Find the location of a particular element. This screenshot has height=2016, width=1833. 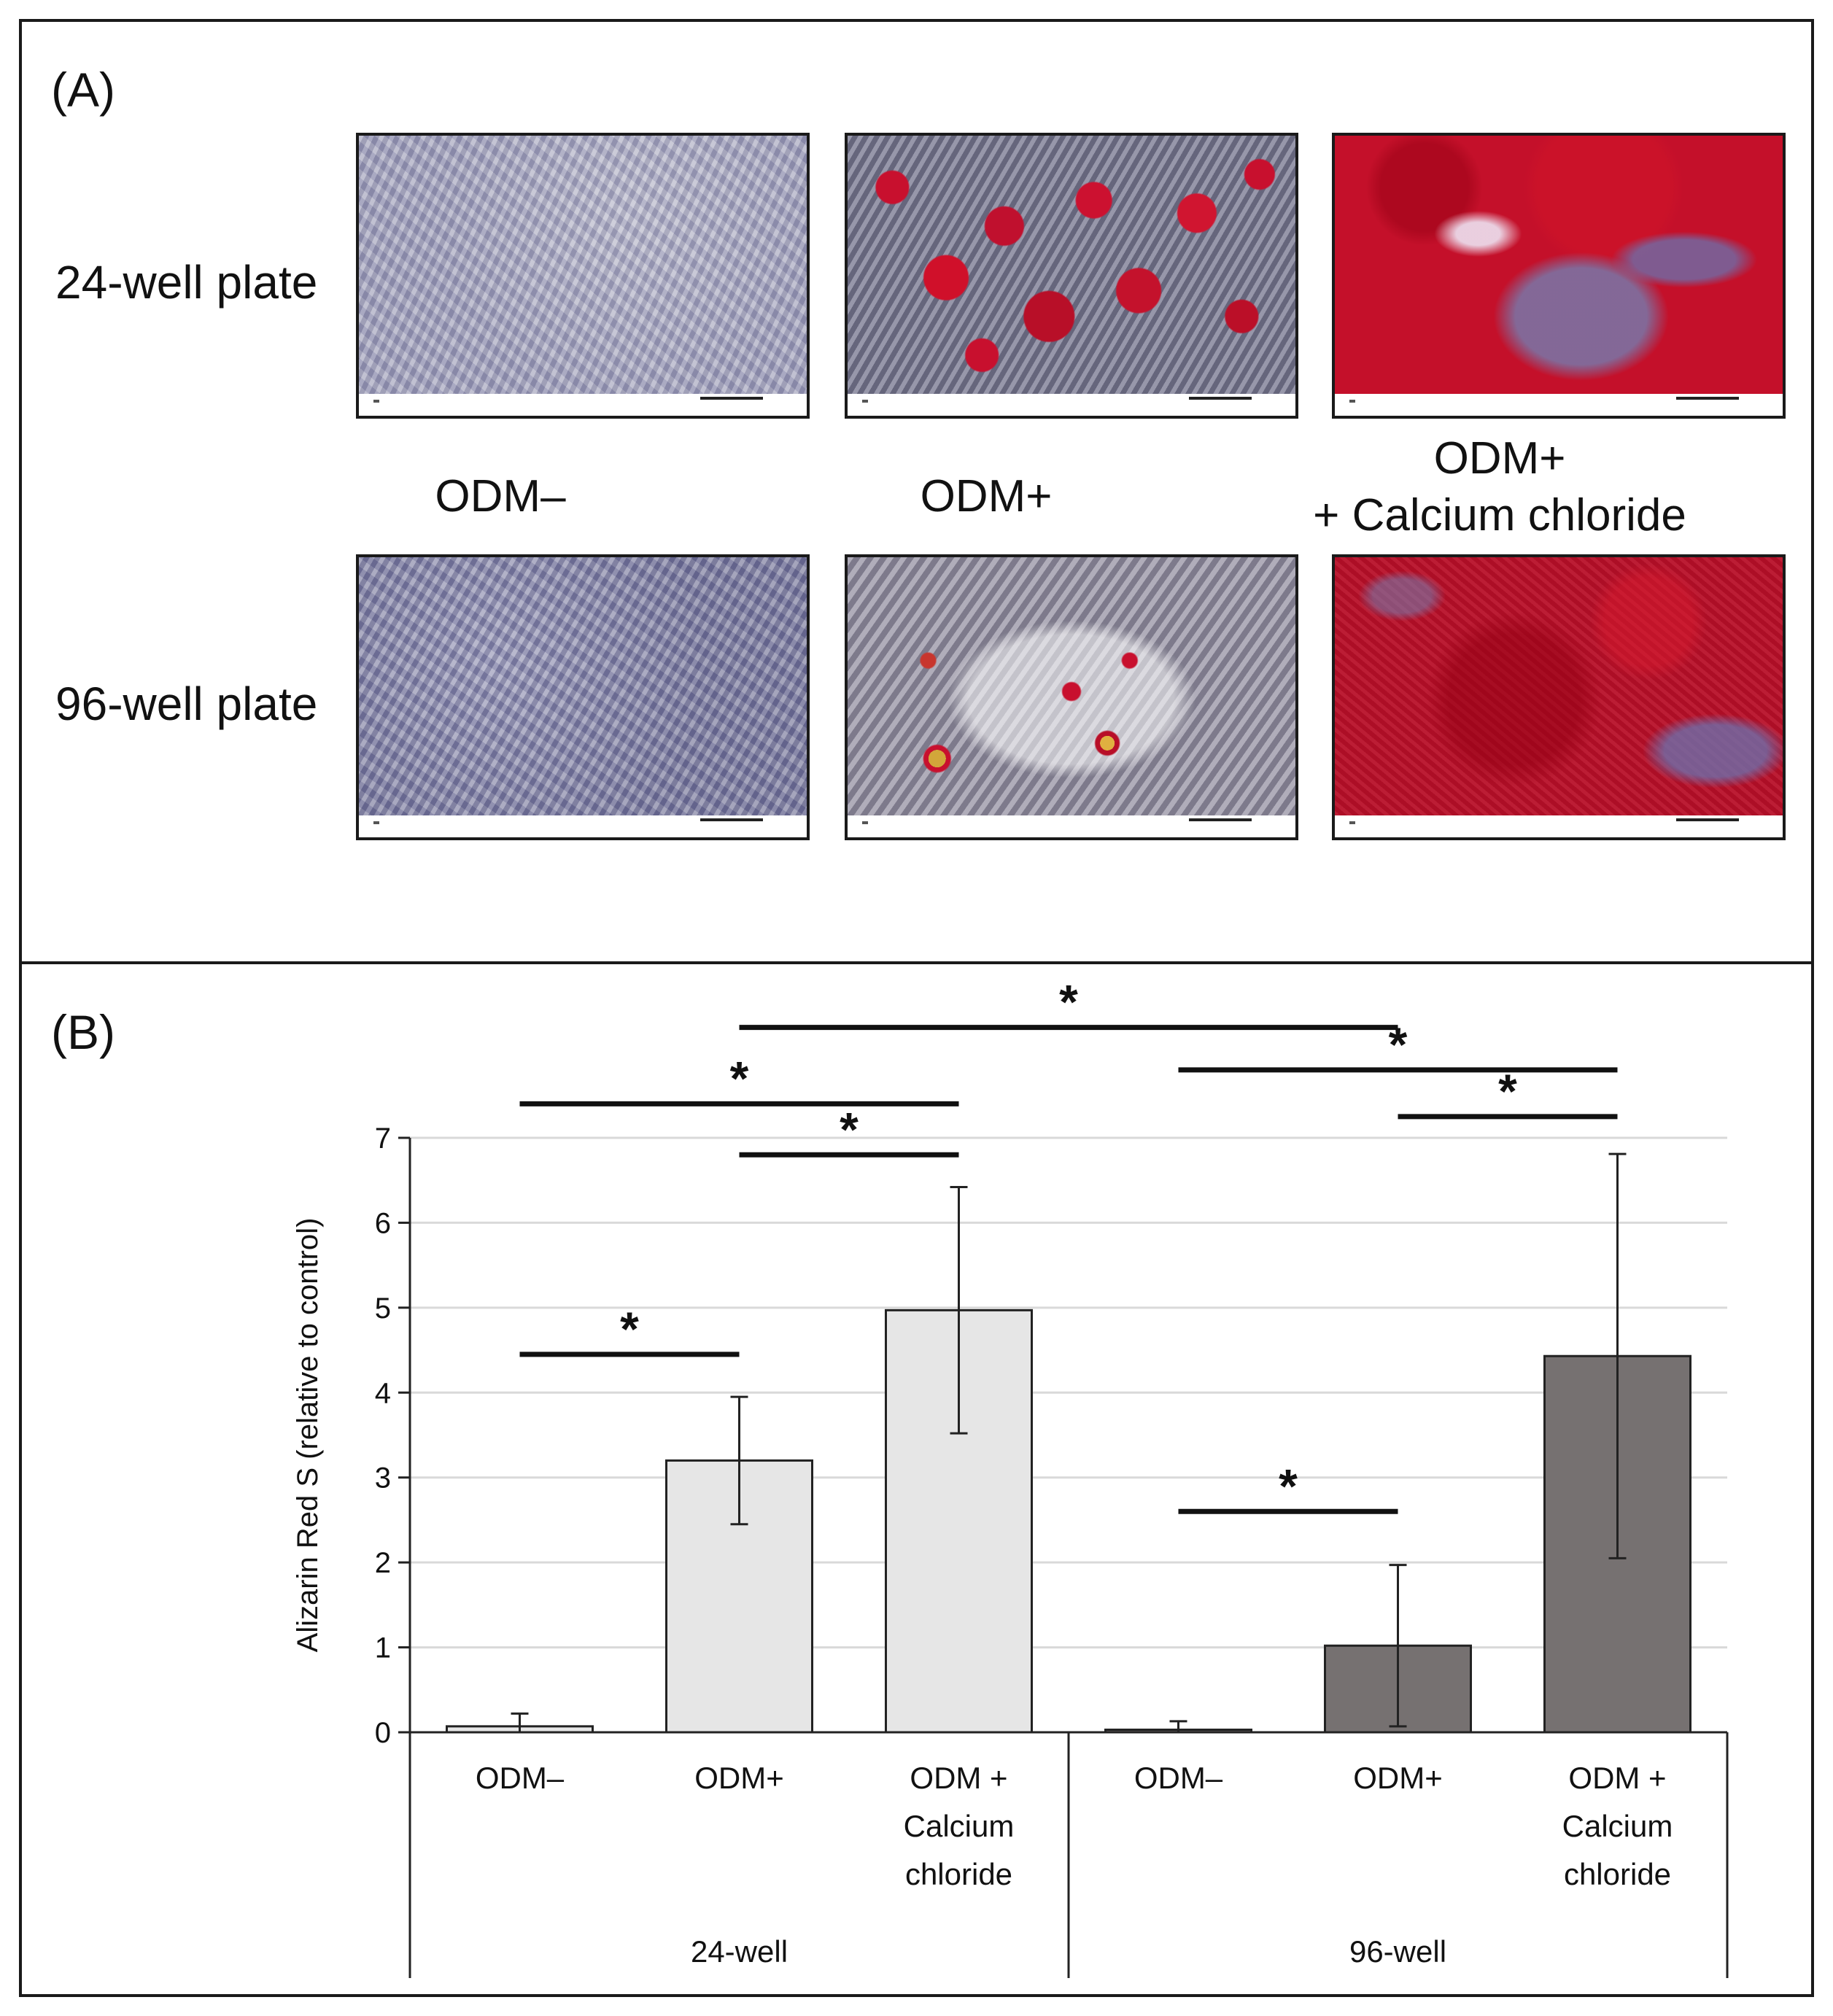

micrograph-96-odm-neg is located at coordinates (583, 697).